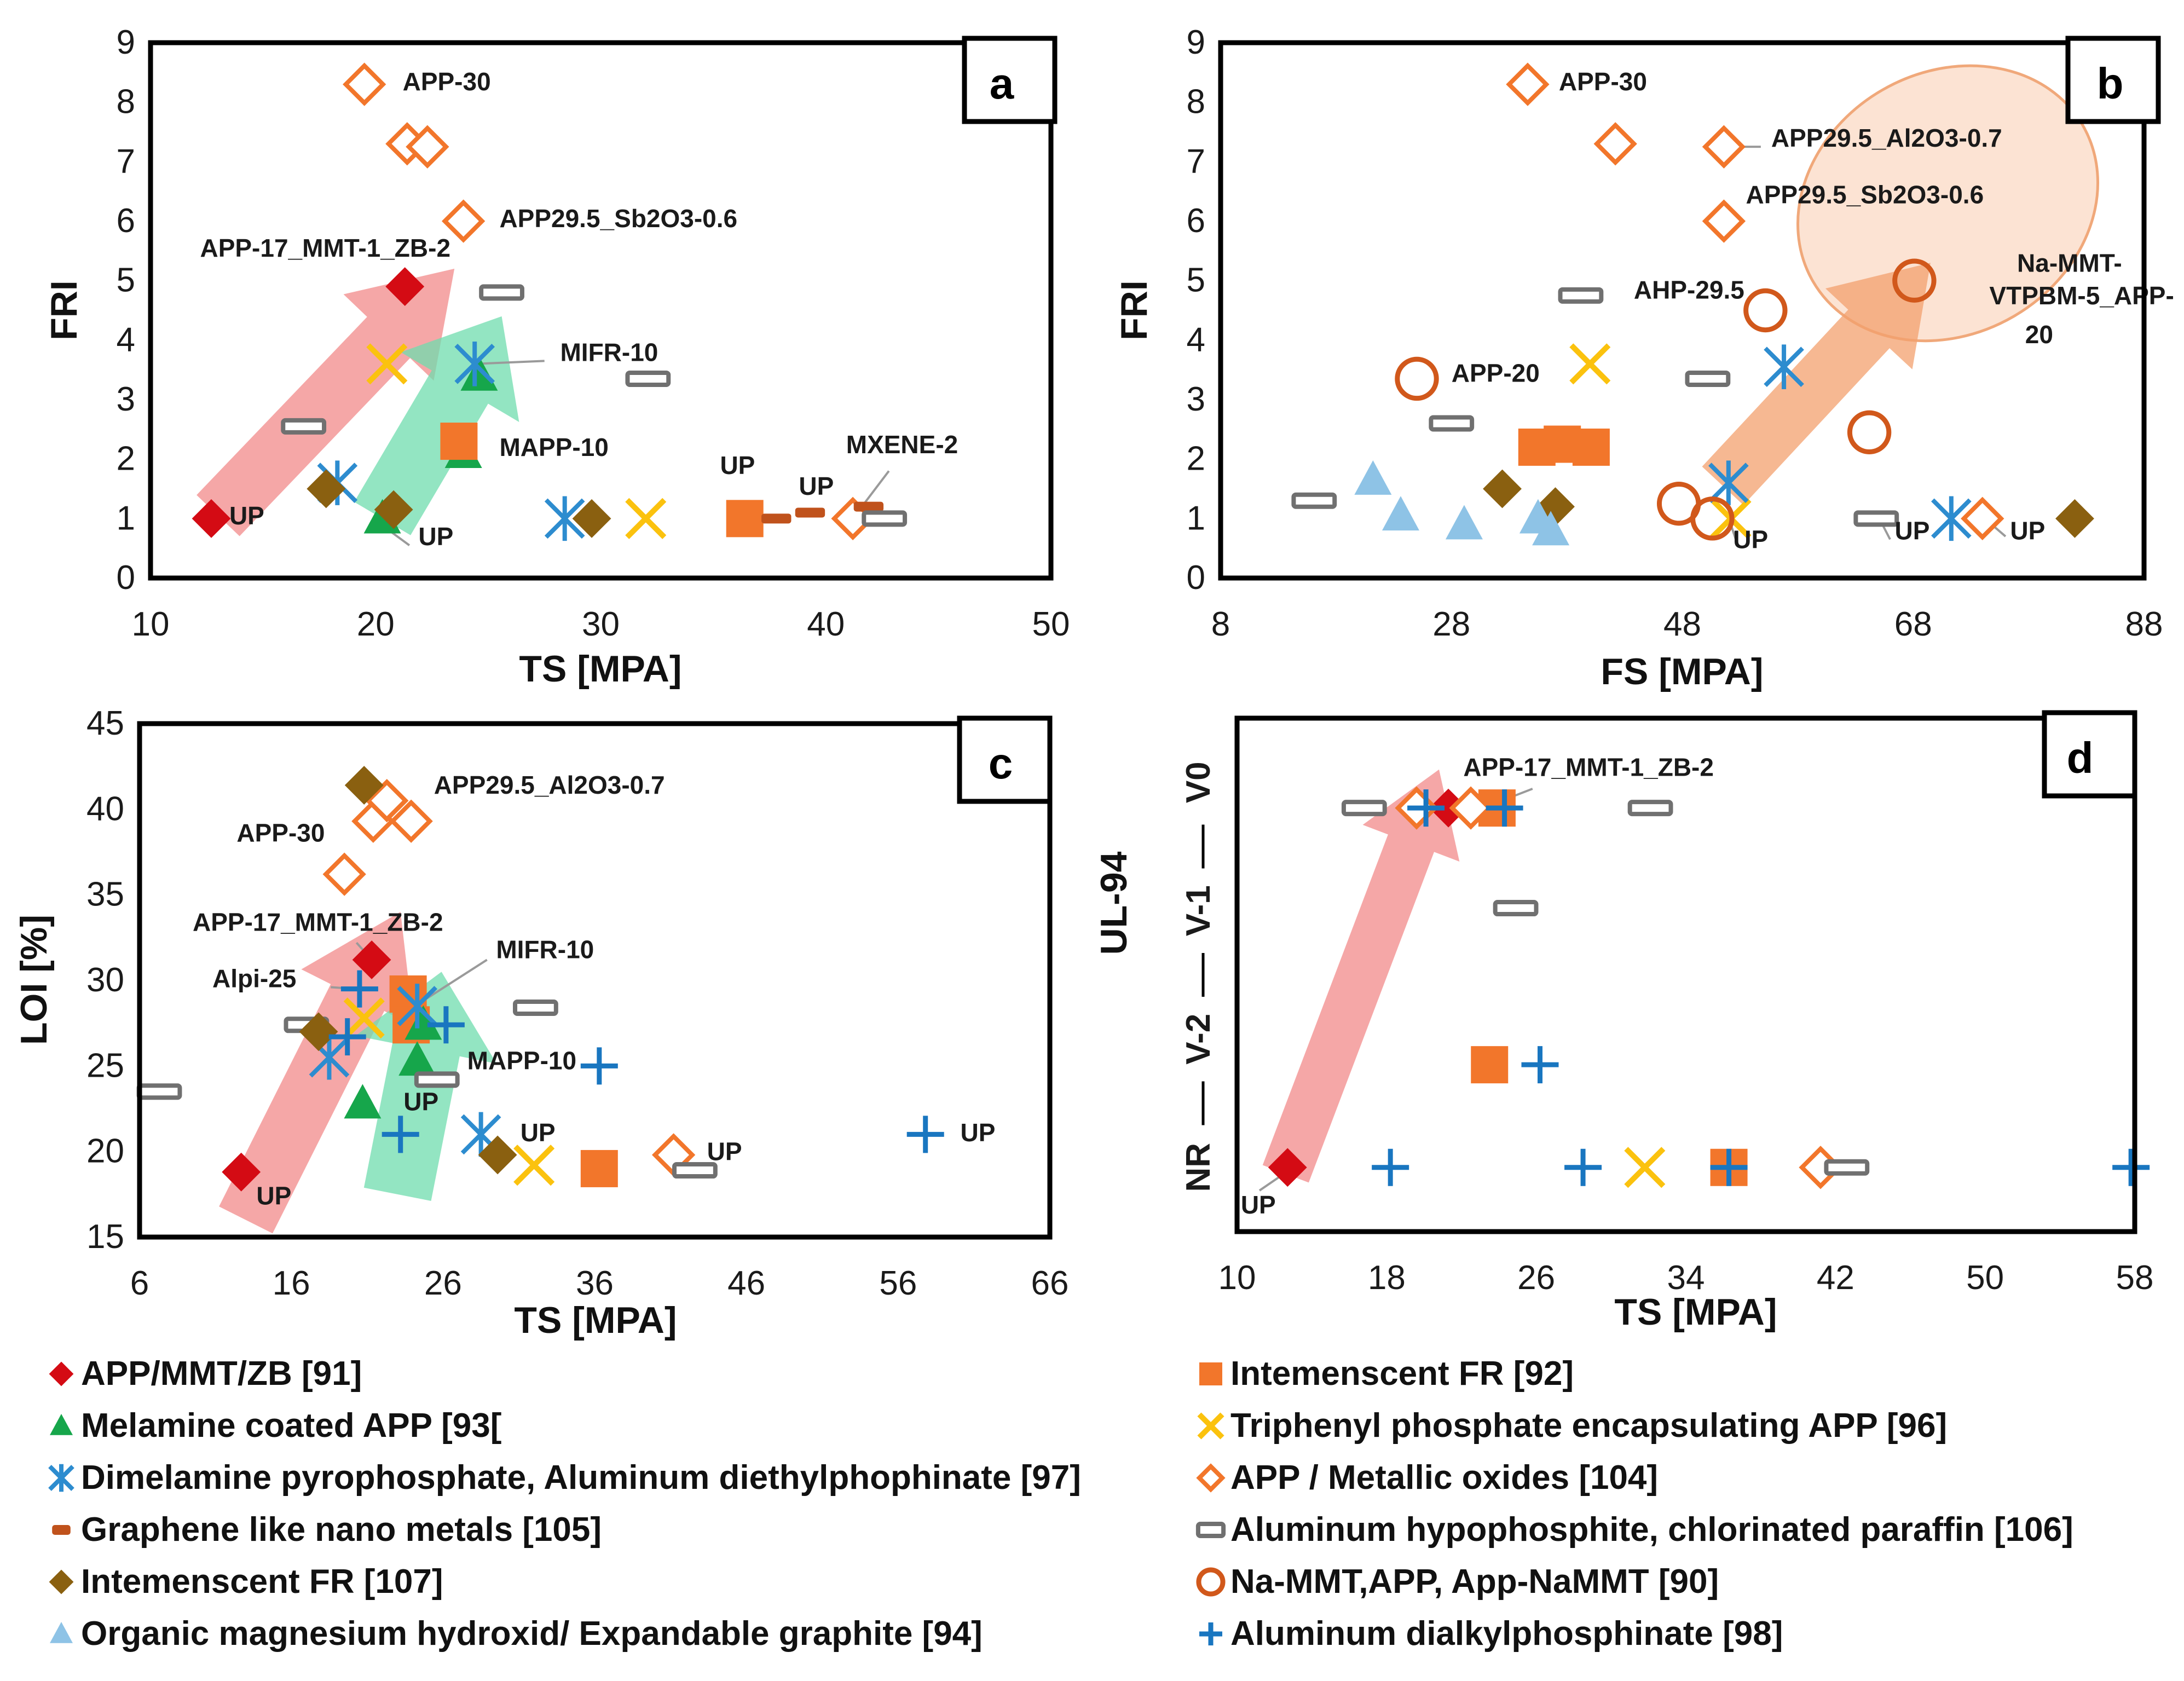 The height and width of the screenshot is (1681, 2184). I want to click on legend-item: Intemenscent FR [92], so click(1386, 1374).